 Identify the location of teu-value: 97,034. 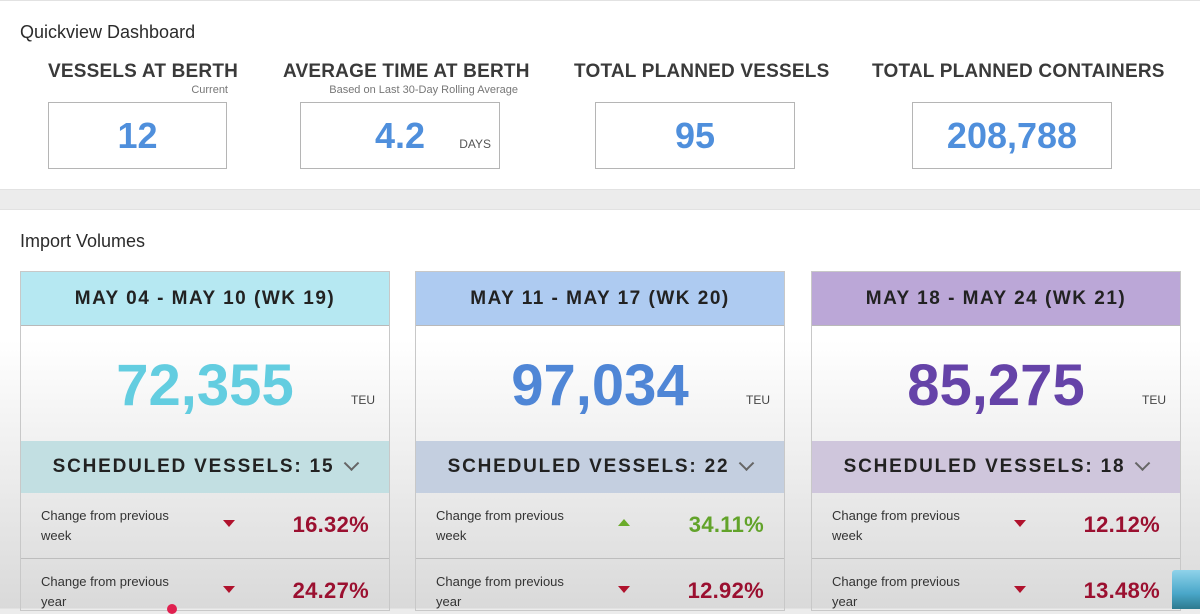
(600, 385).